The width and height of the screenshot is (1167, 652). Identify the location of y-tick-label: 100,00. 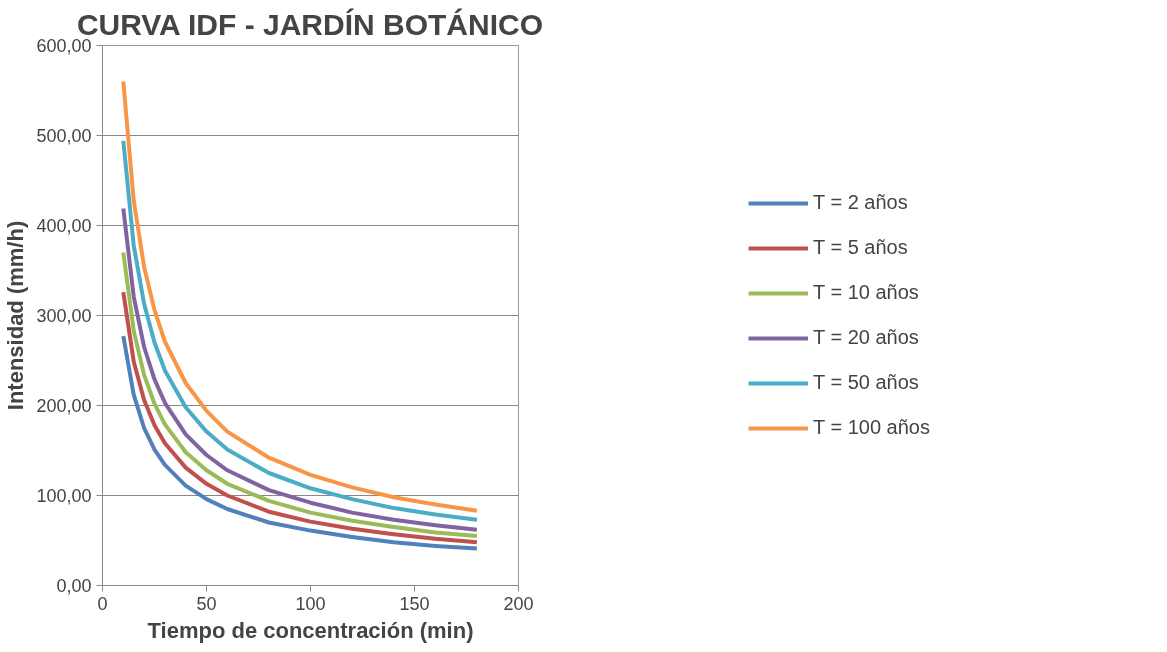
(64, 496).